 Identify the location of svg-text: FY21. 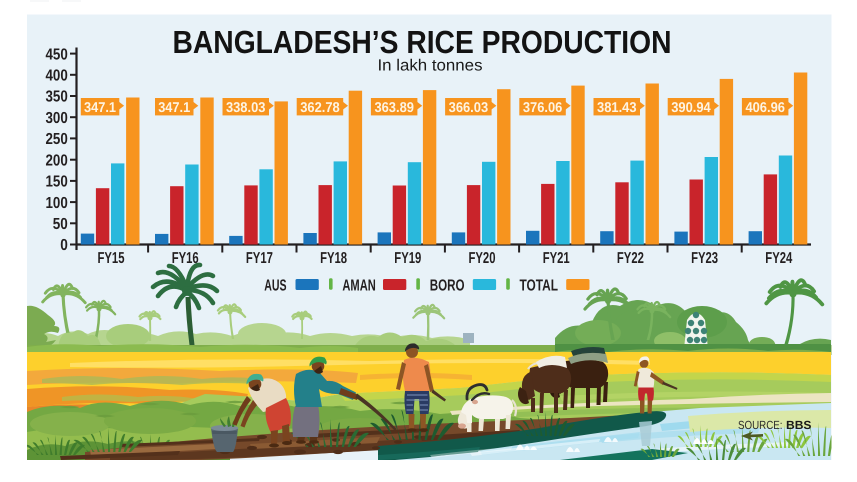
(556, 258).